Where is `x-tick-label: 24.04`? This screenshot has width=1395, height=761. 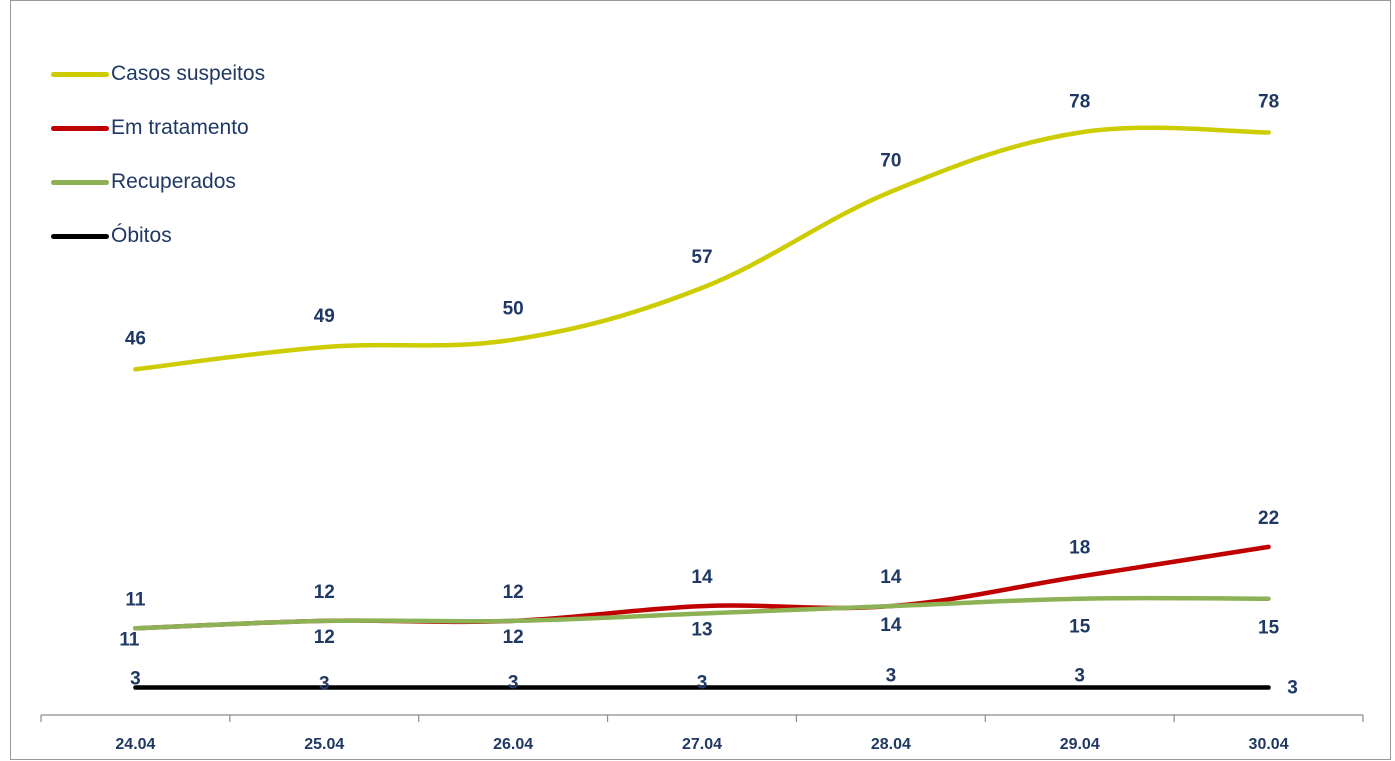
x-tick-label: 24.04 is located at coordinates (135, 744).